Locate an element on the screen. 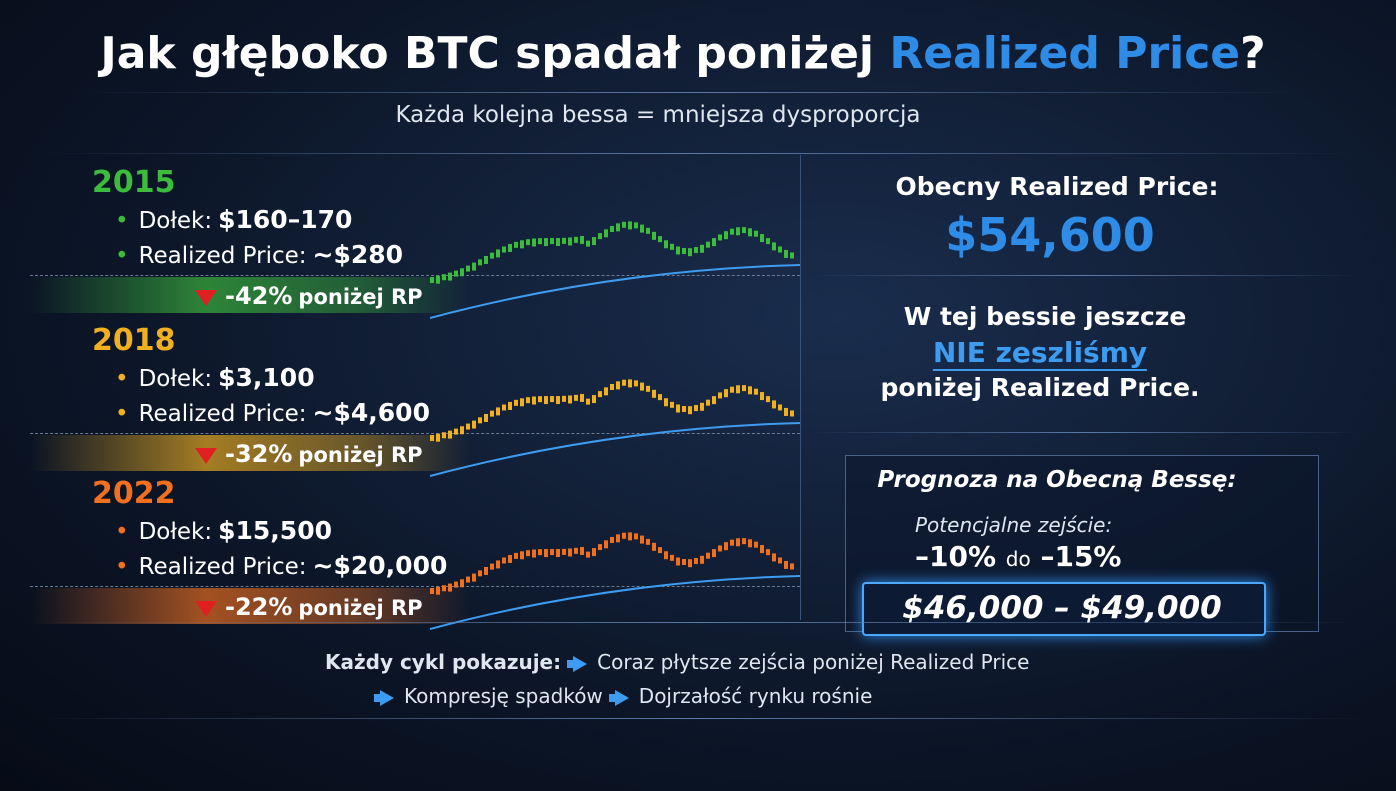  bullet: • Realized Price: ~$20,000 is located at coordinates (281, 565).